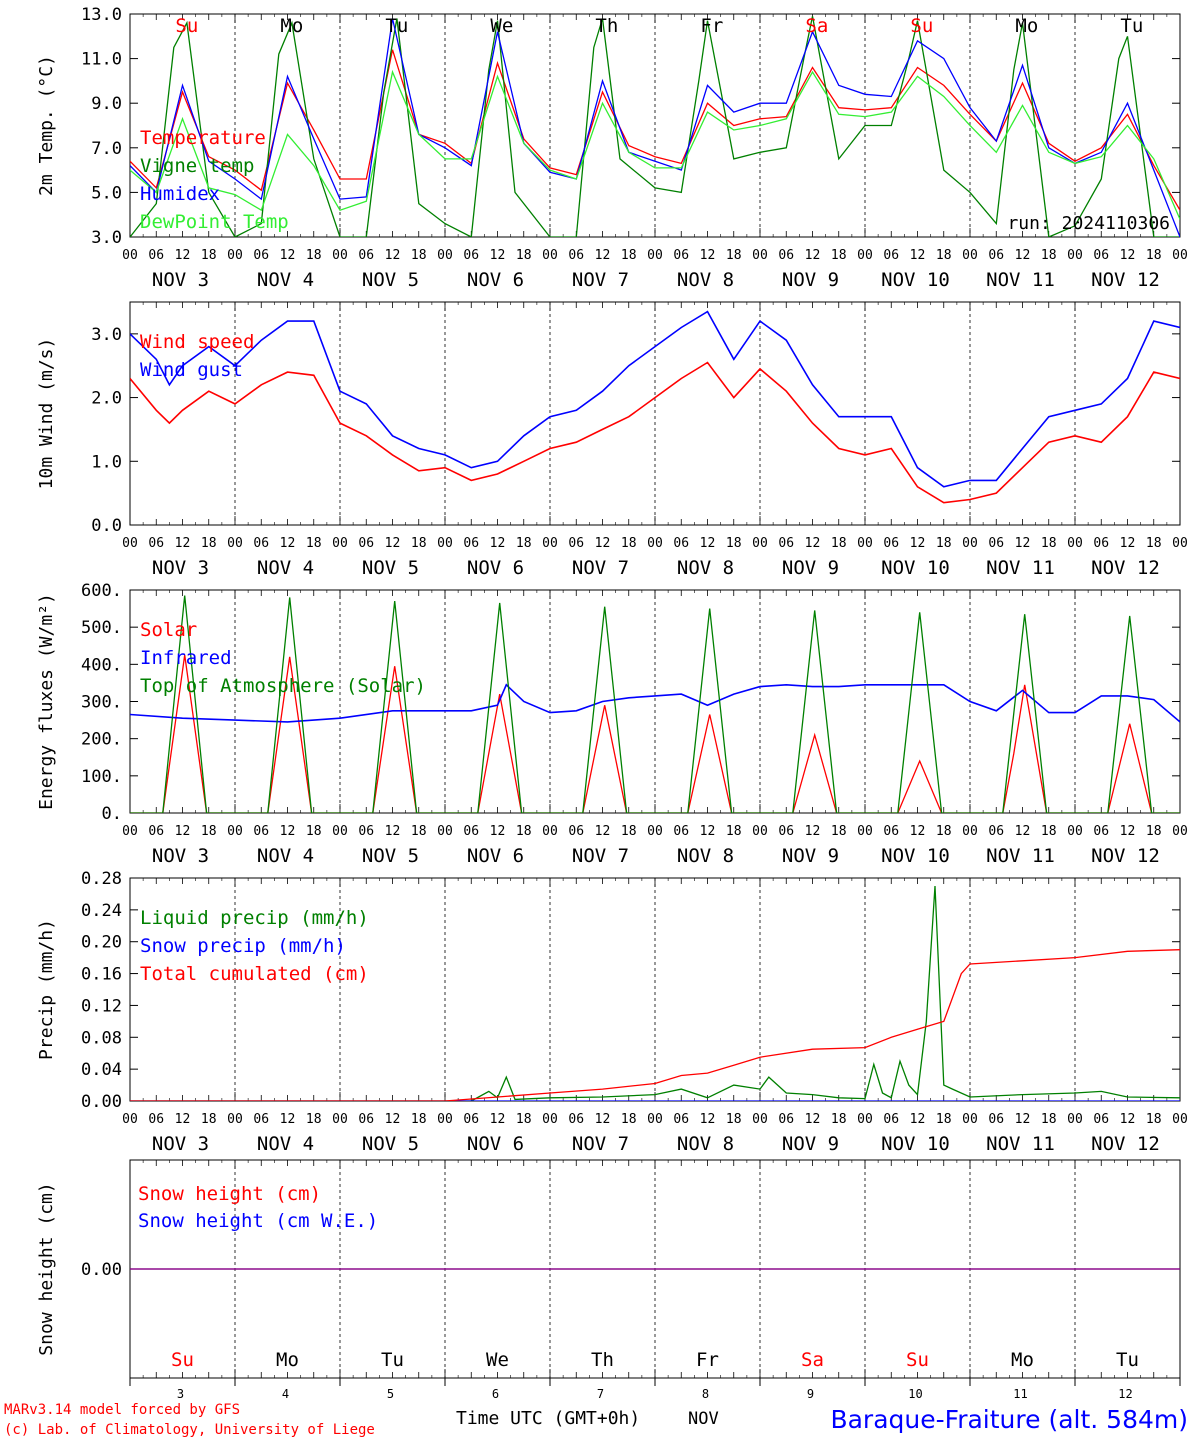 This screenshot has height=1440, width=1194. What do you see at coordinates (214, 222) in the screenshot?
I see `legend-entry: DewPoint Temp` at bounding box center [214, 222].